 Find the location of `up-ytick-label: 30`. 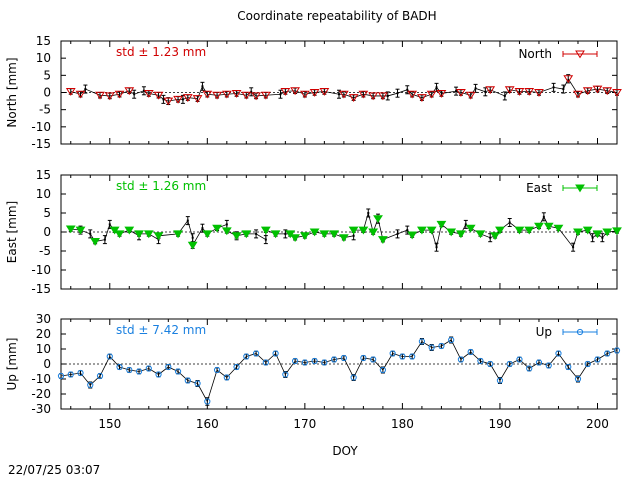

up-ytick-label: 30 is located at coordinates (43, 319).